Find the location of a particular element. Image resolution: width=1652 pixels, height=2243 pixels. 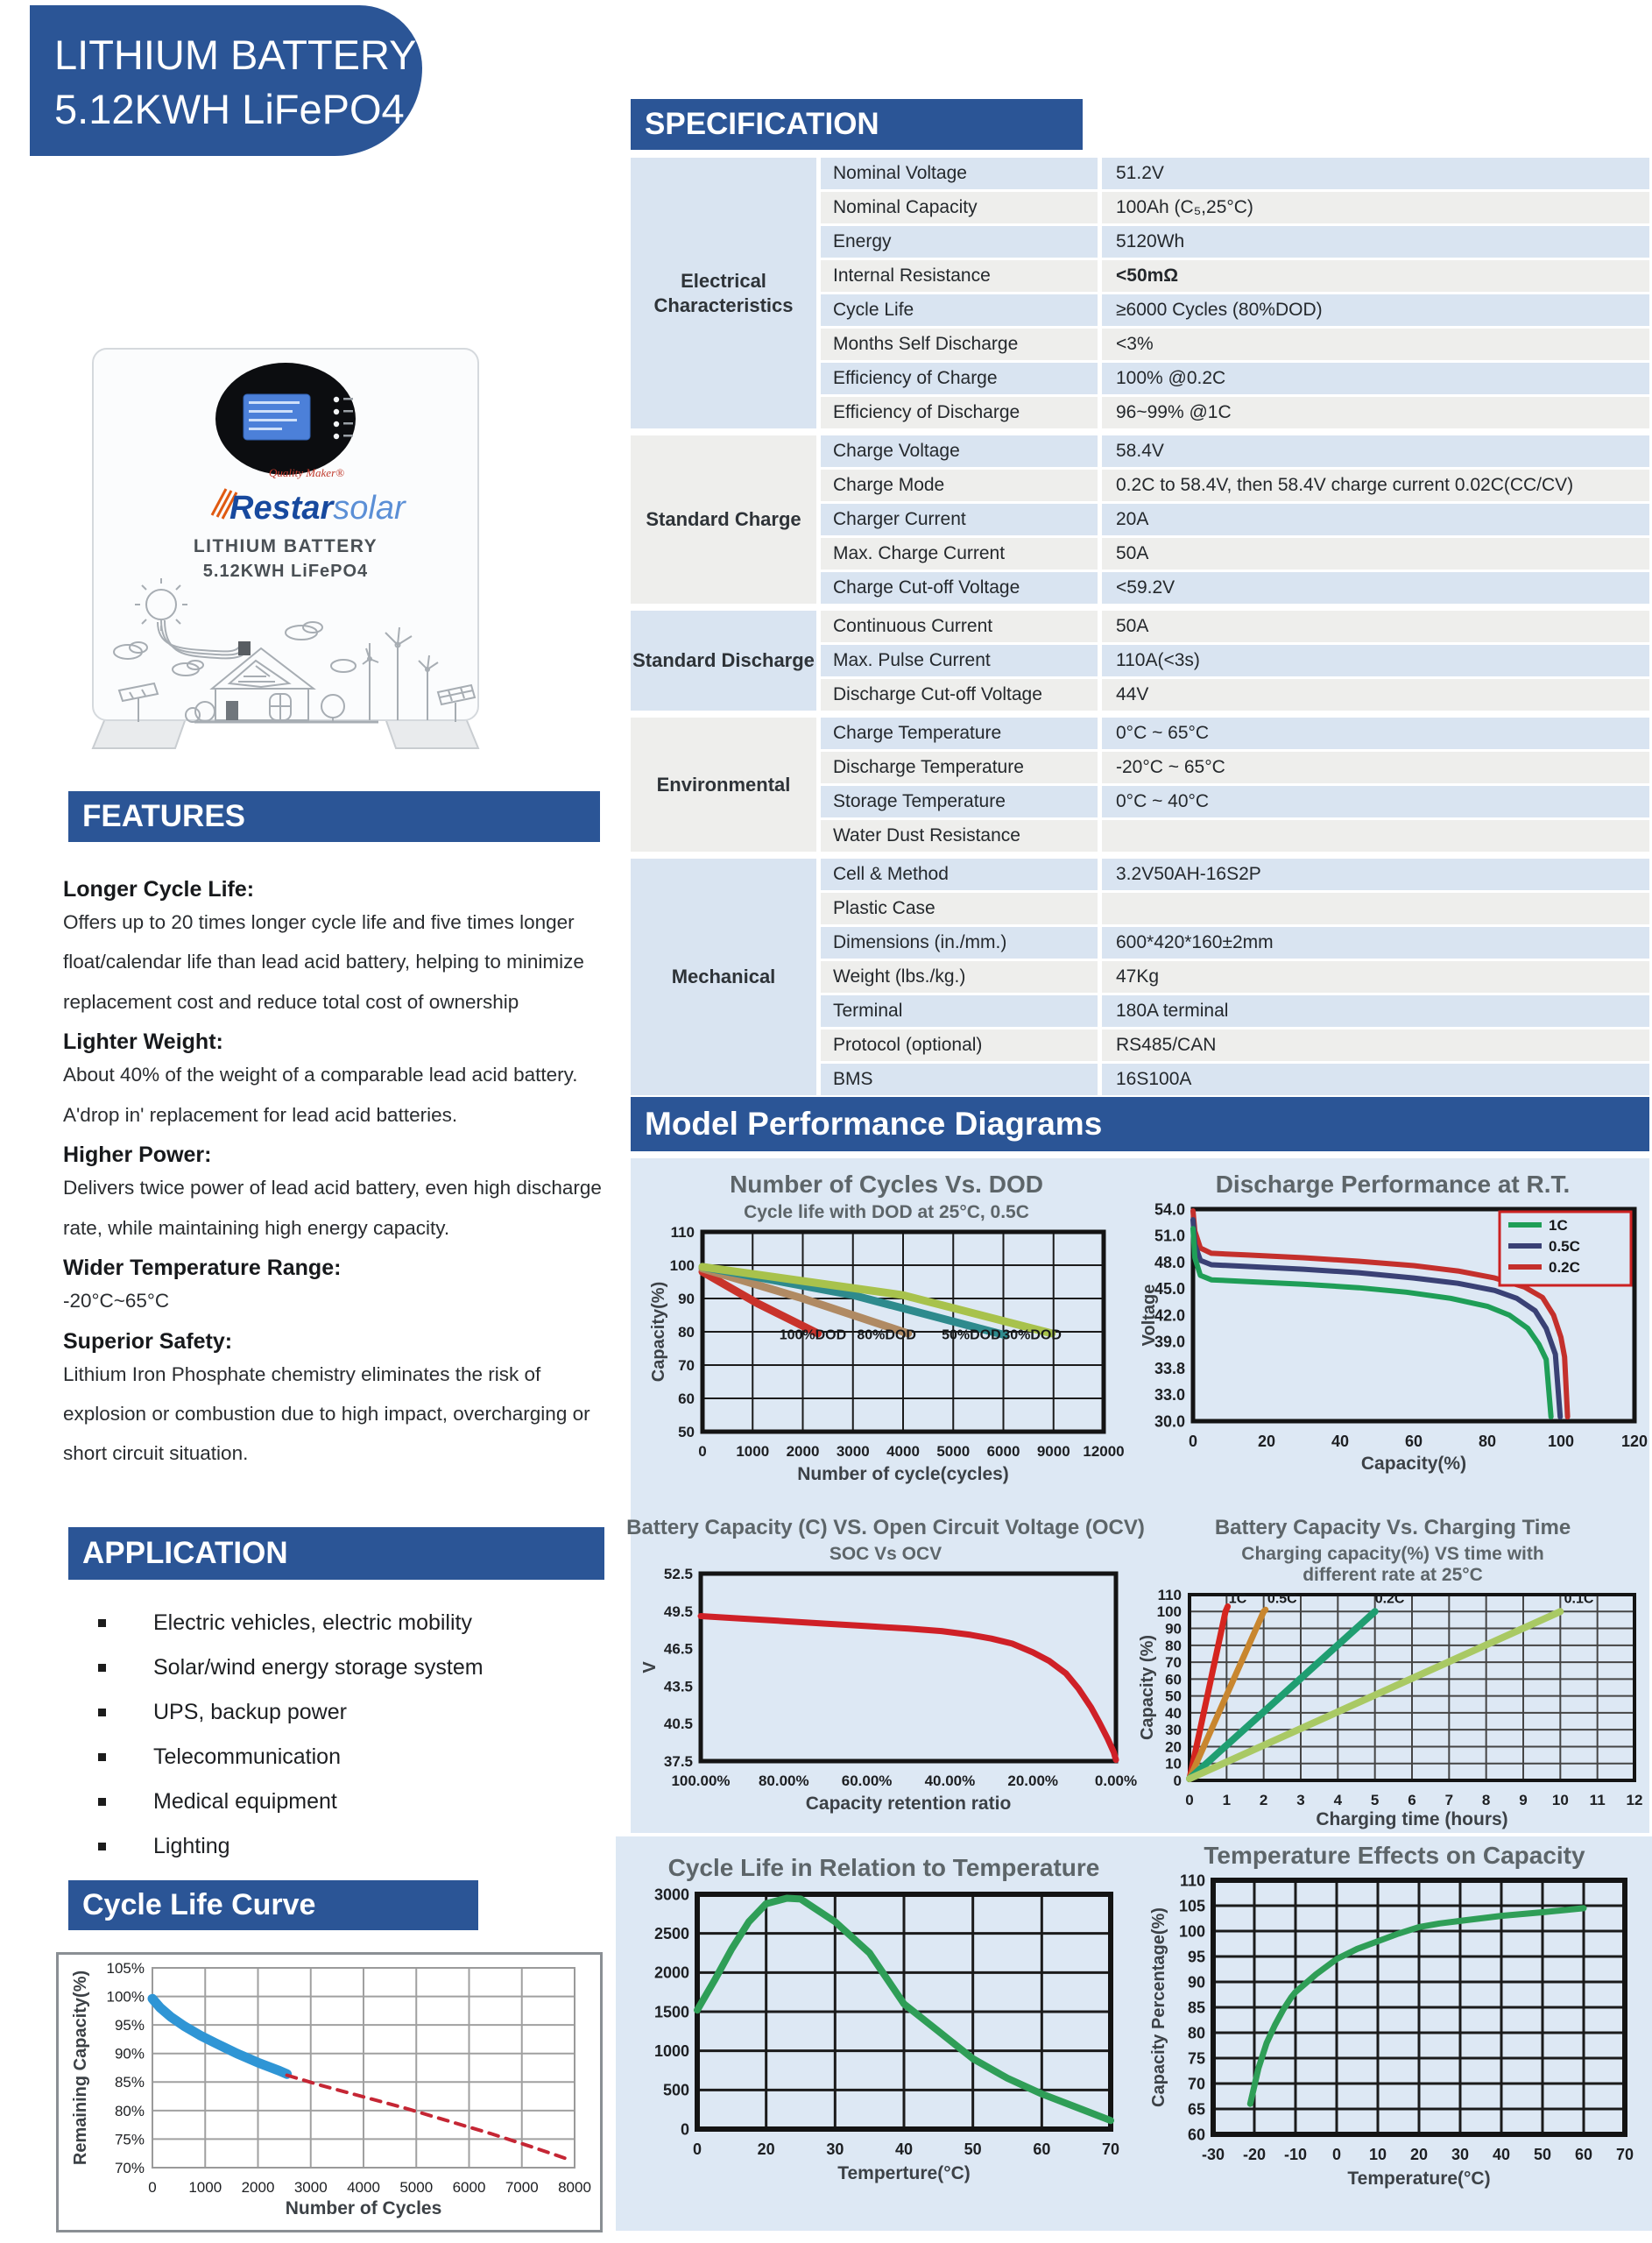

svg-text: 70 is located at coordinates (1173, 1663).